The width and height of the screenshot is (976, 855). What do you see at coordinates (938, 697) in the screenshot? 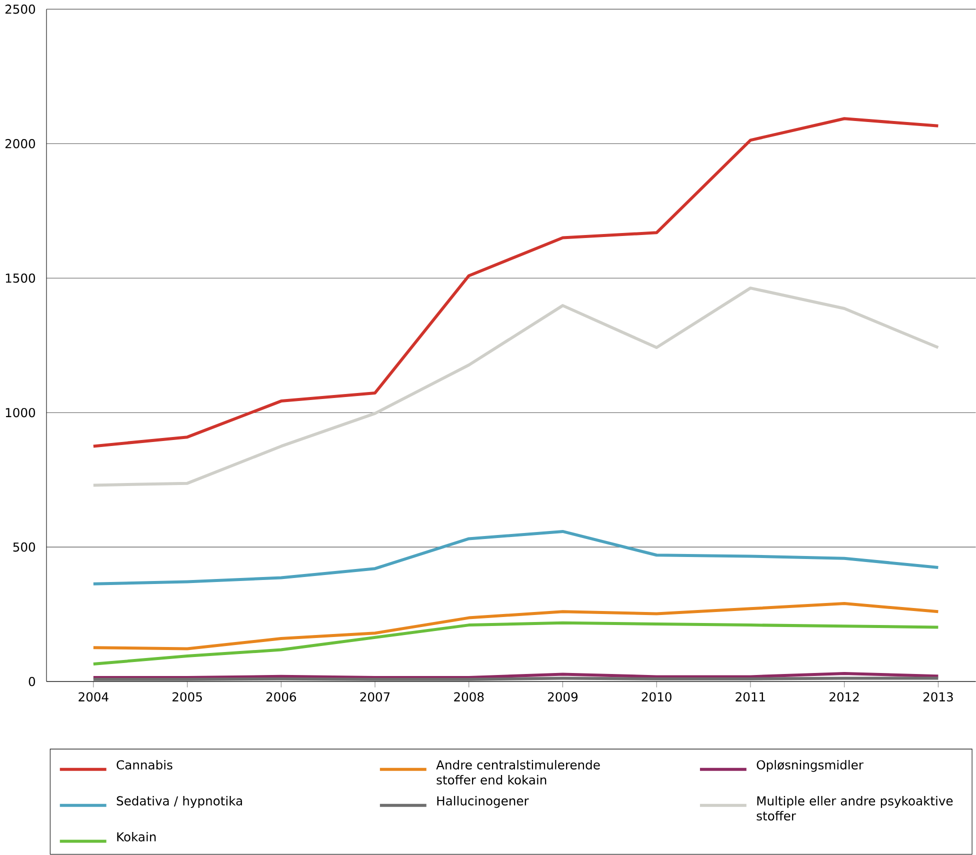
I see `x-tick-label: 2013` at bounding box center [938, 697].